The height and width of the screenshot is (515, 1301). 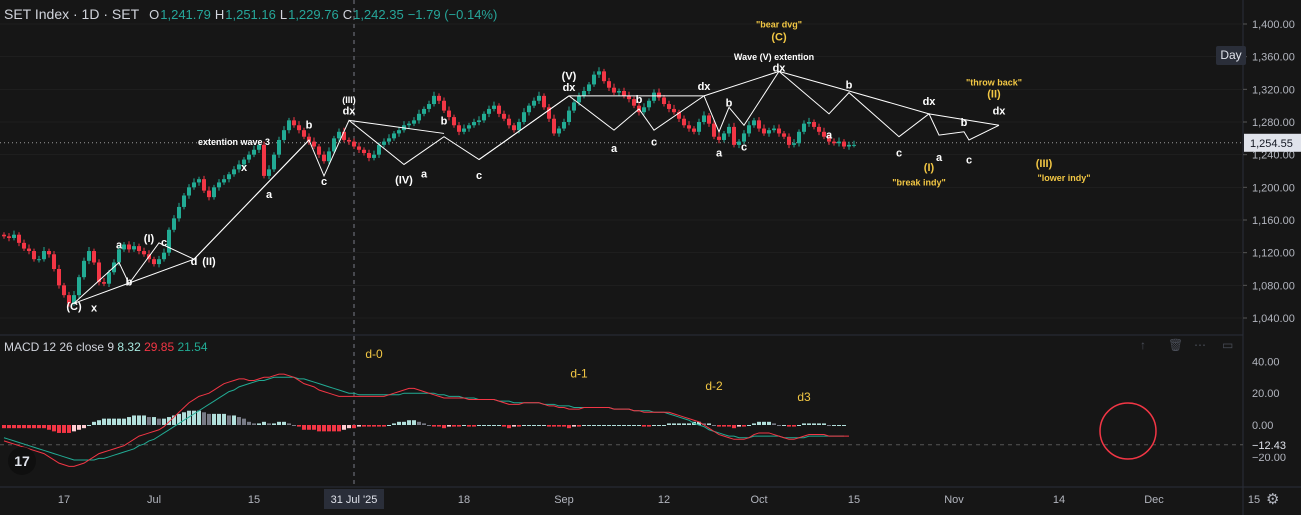 I want to click on time-tick-label: 17, so click(x=64, y=500).